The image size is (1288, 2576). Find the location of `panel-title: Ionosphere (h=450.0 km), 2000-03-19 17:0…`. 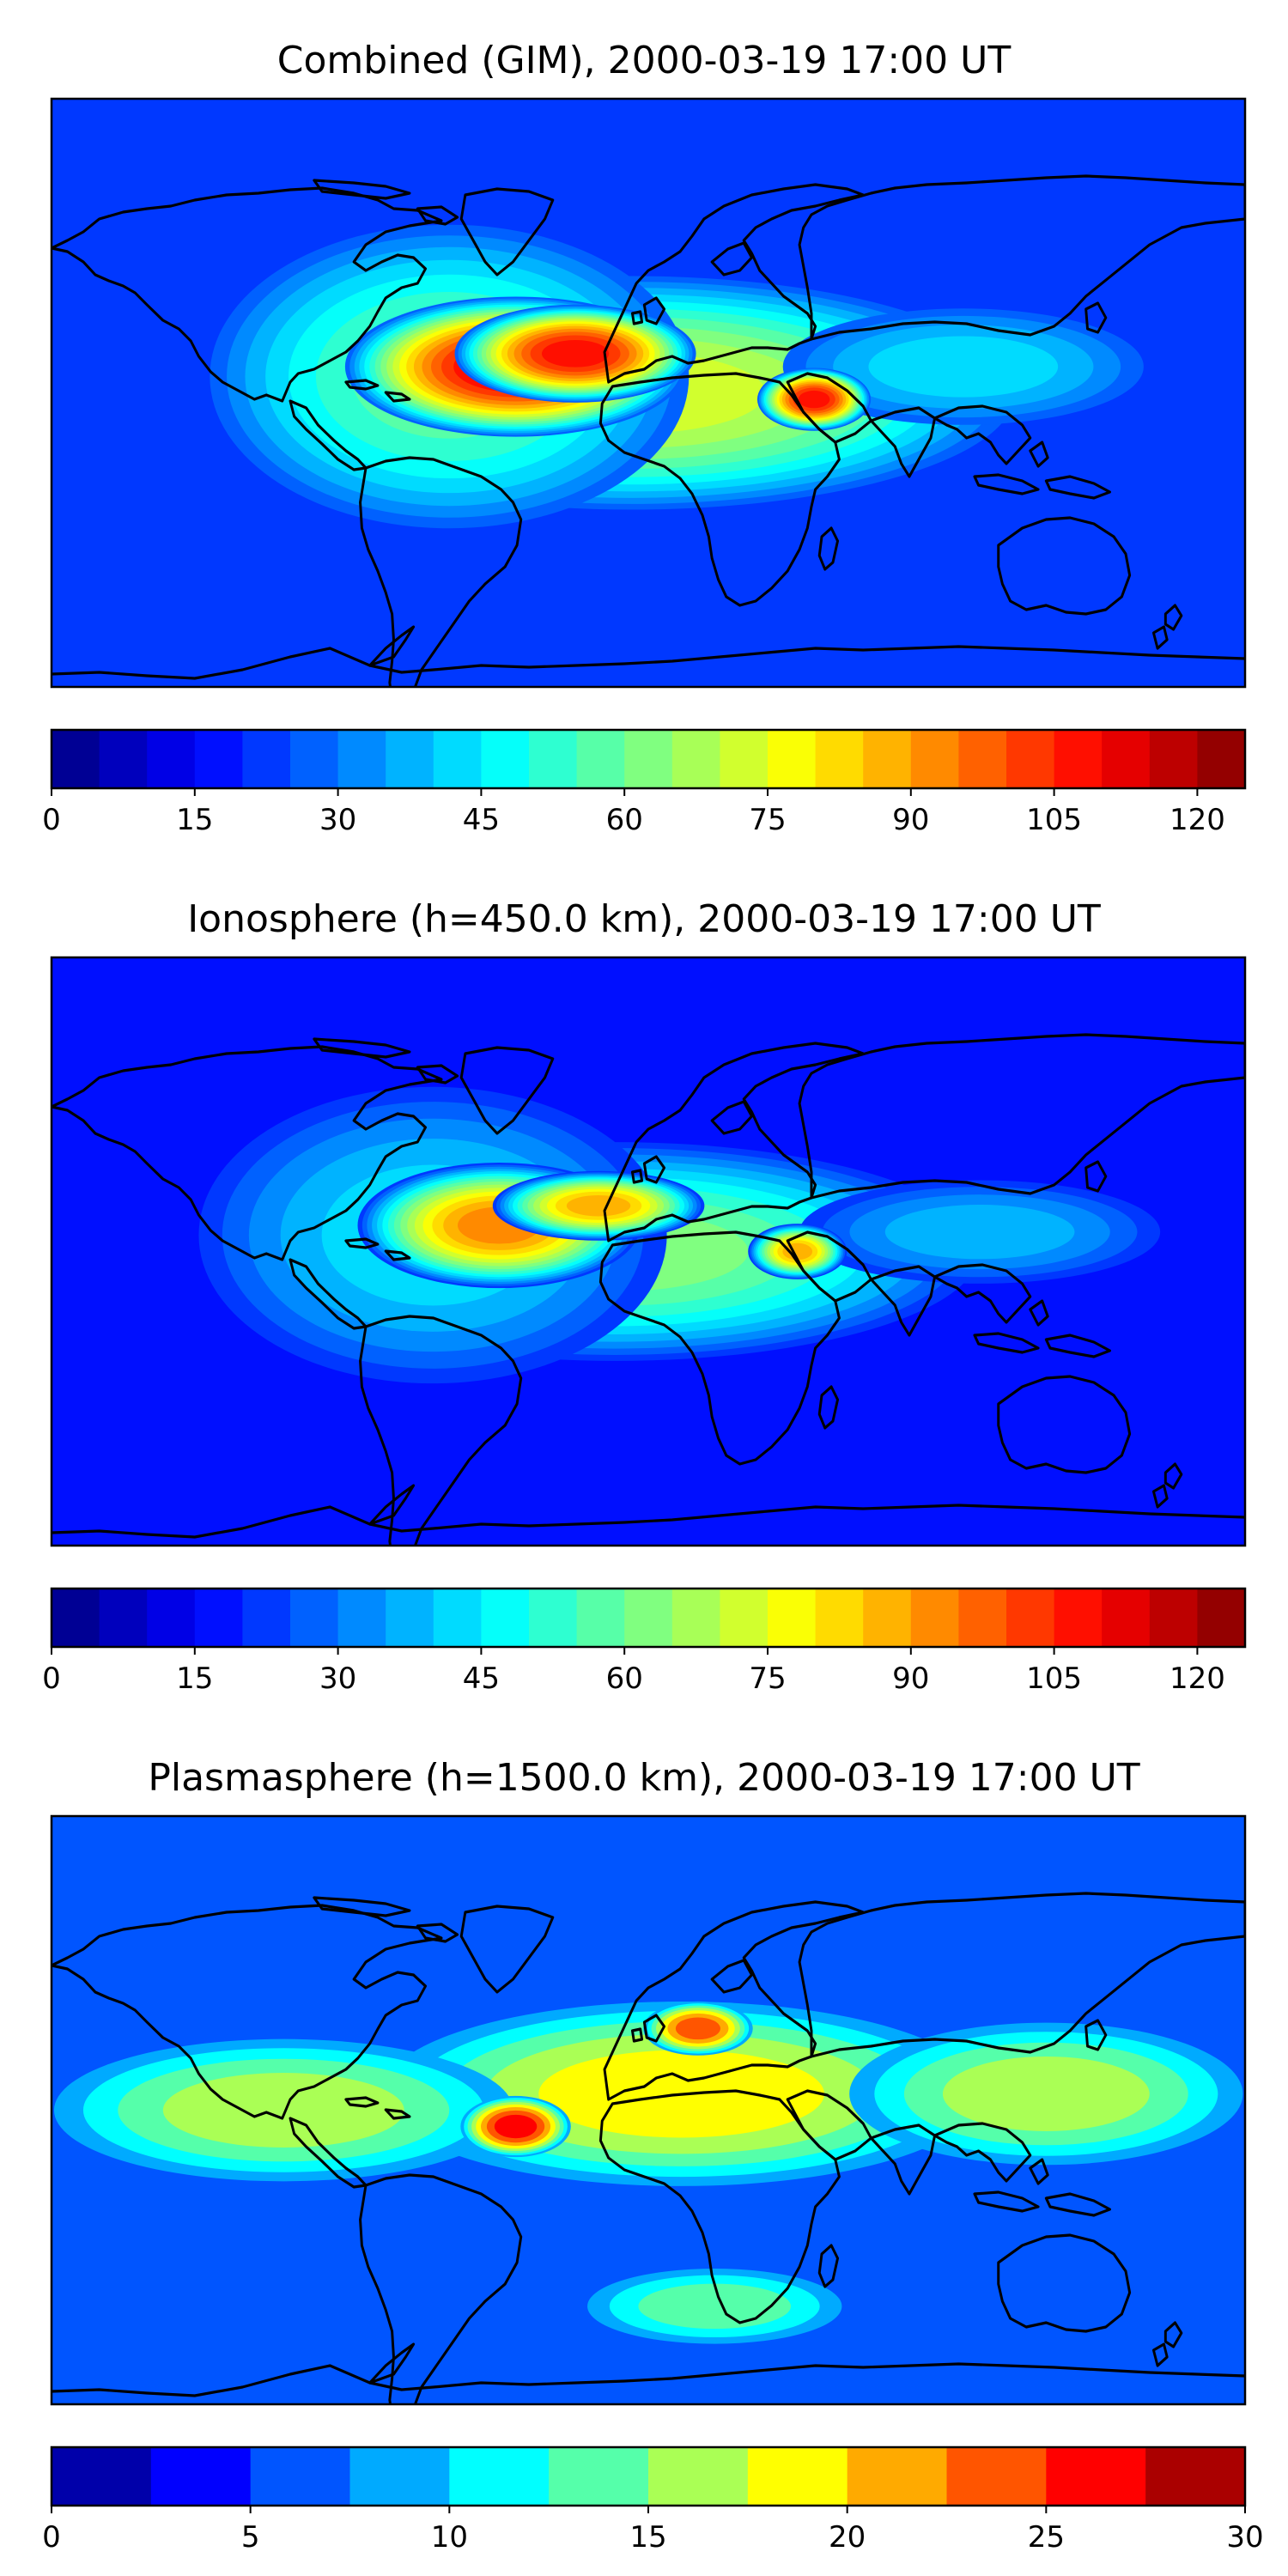

panel-title: Ionosphere (h=450.0 km), 2000-03-19 17:0… is located at coordinates (644, 919).